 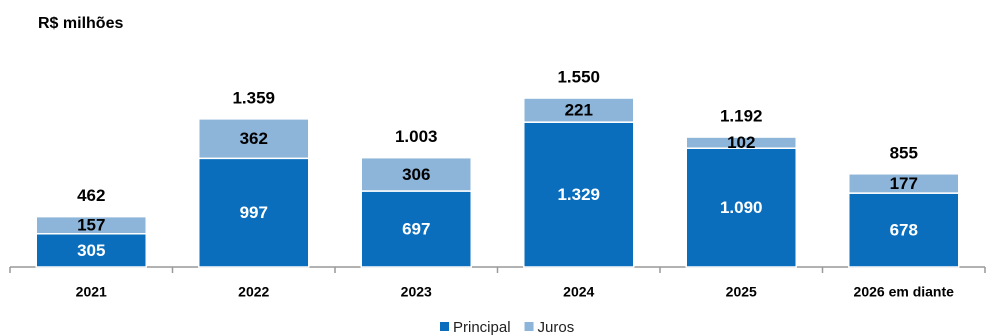 I want to click on total-label: 1.359, so click(x=253, y=97).